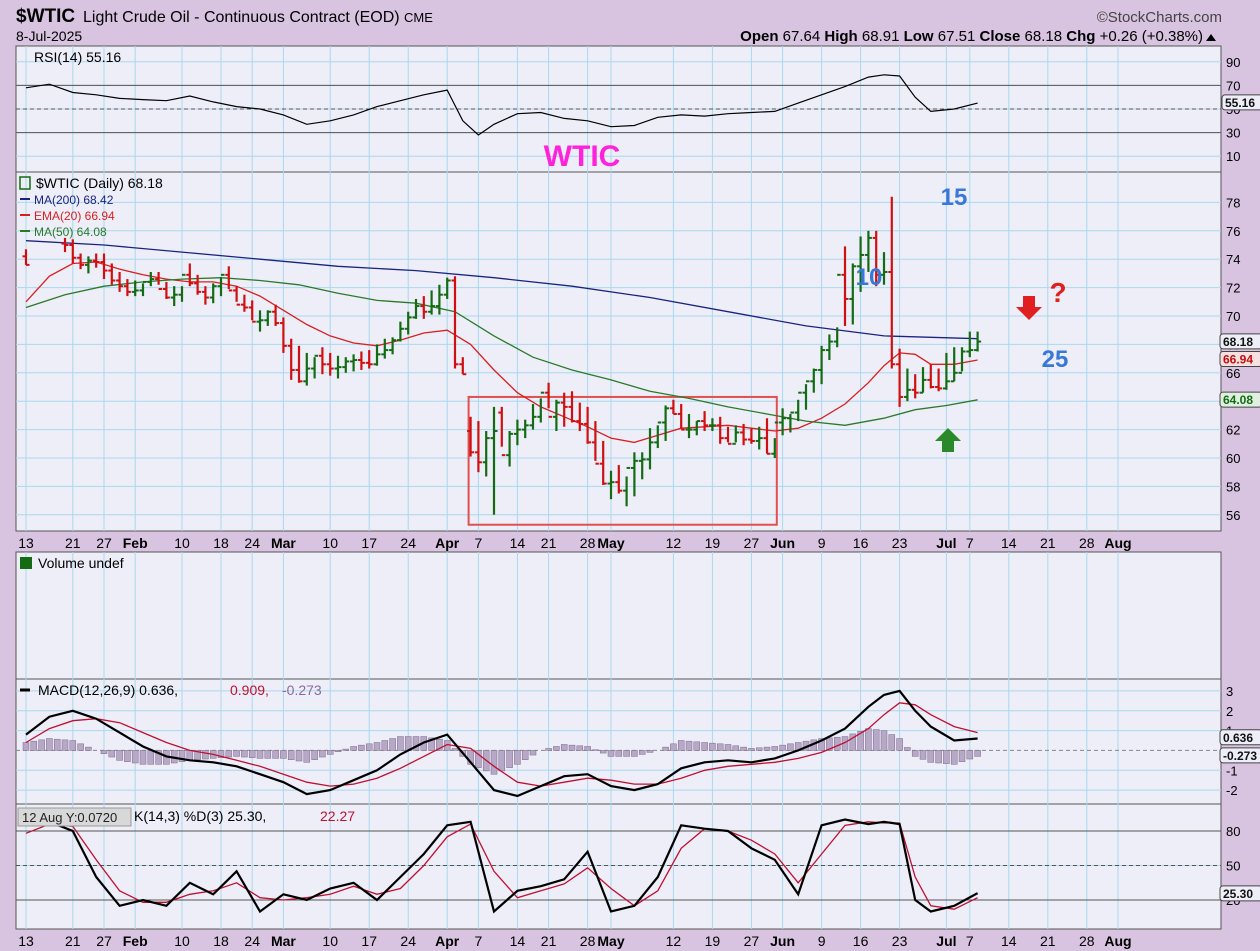 The height and width of the screenshot is (951, 1260). What do you see at coordinates (1238, 359) in the screenshot?
I see `price-value-tag: 66.94` at bounding box center [1238, 359].